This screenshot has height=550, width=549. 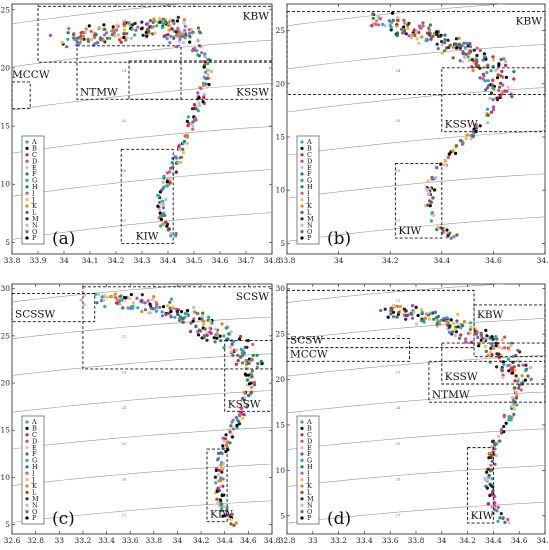 I want to click on region-box-scssw, so click(x=53, y=307).